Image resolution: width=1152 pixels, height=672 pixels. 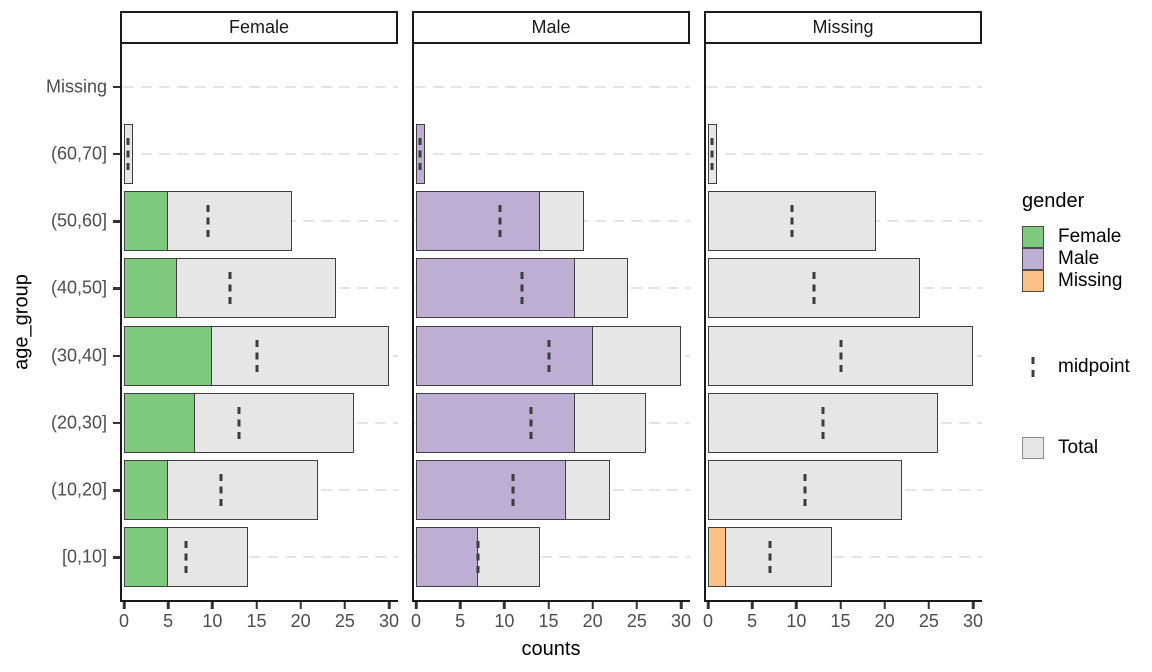 I want to click on y-label-row: [0,10], so click(x=60, y=557).